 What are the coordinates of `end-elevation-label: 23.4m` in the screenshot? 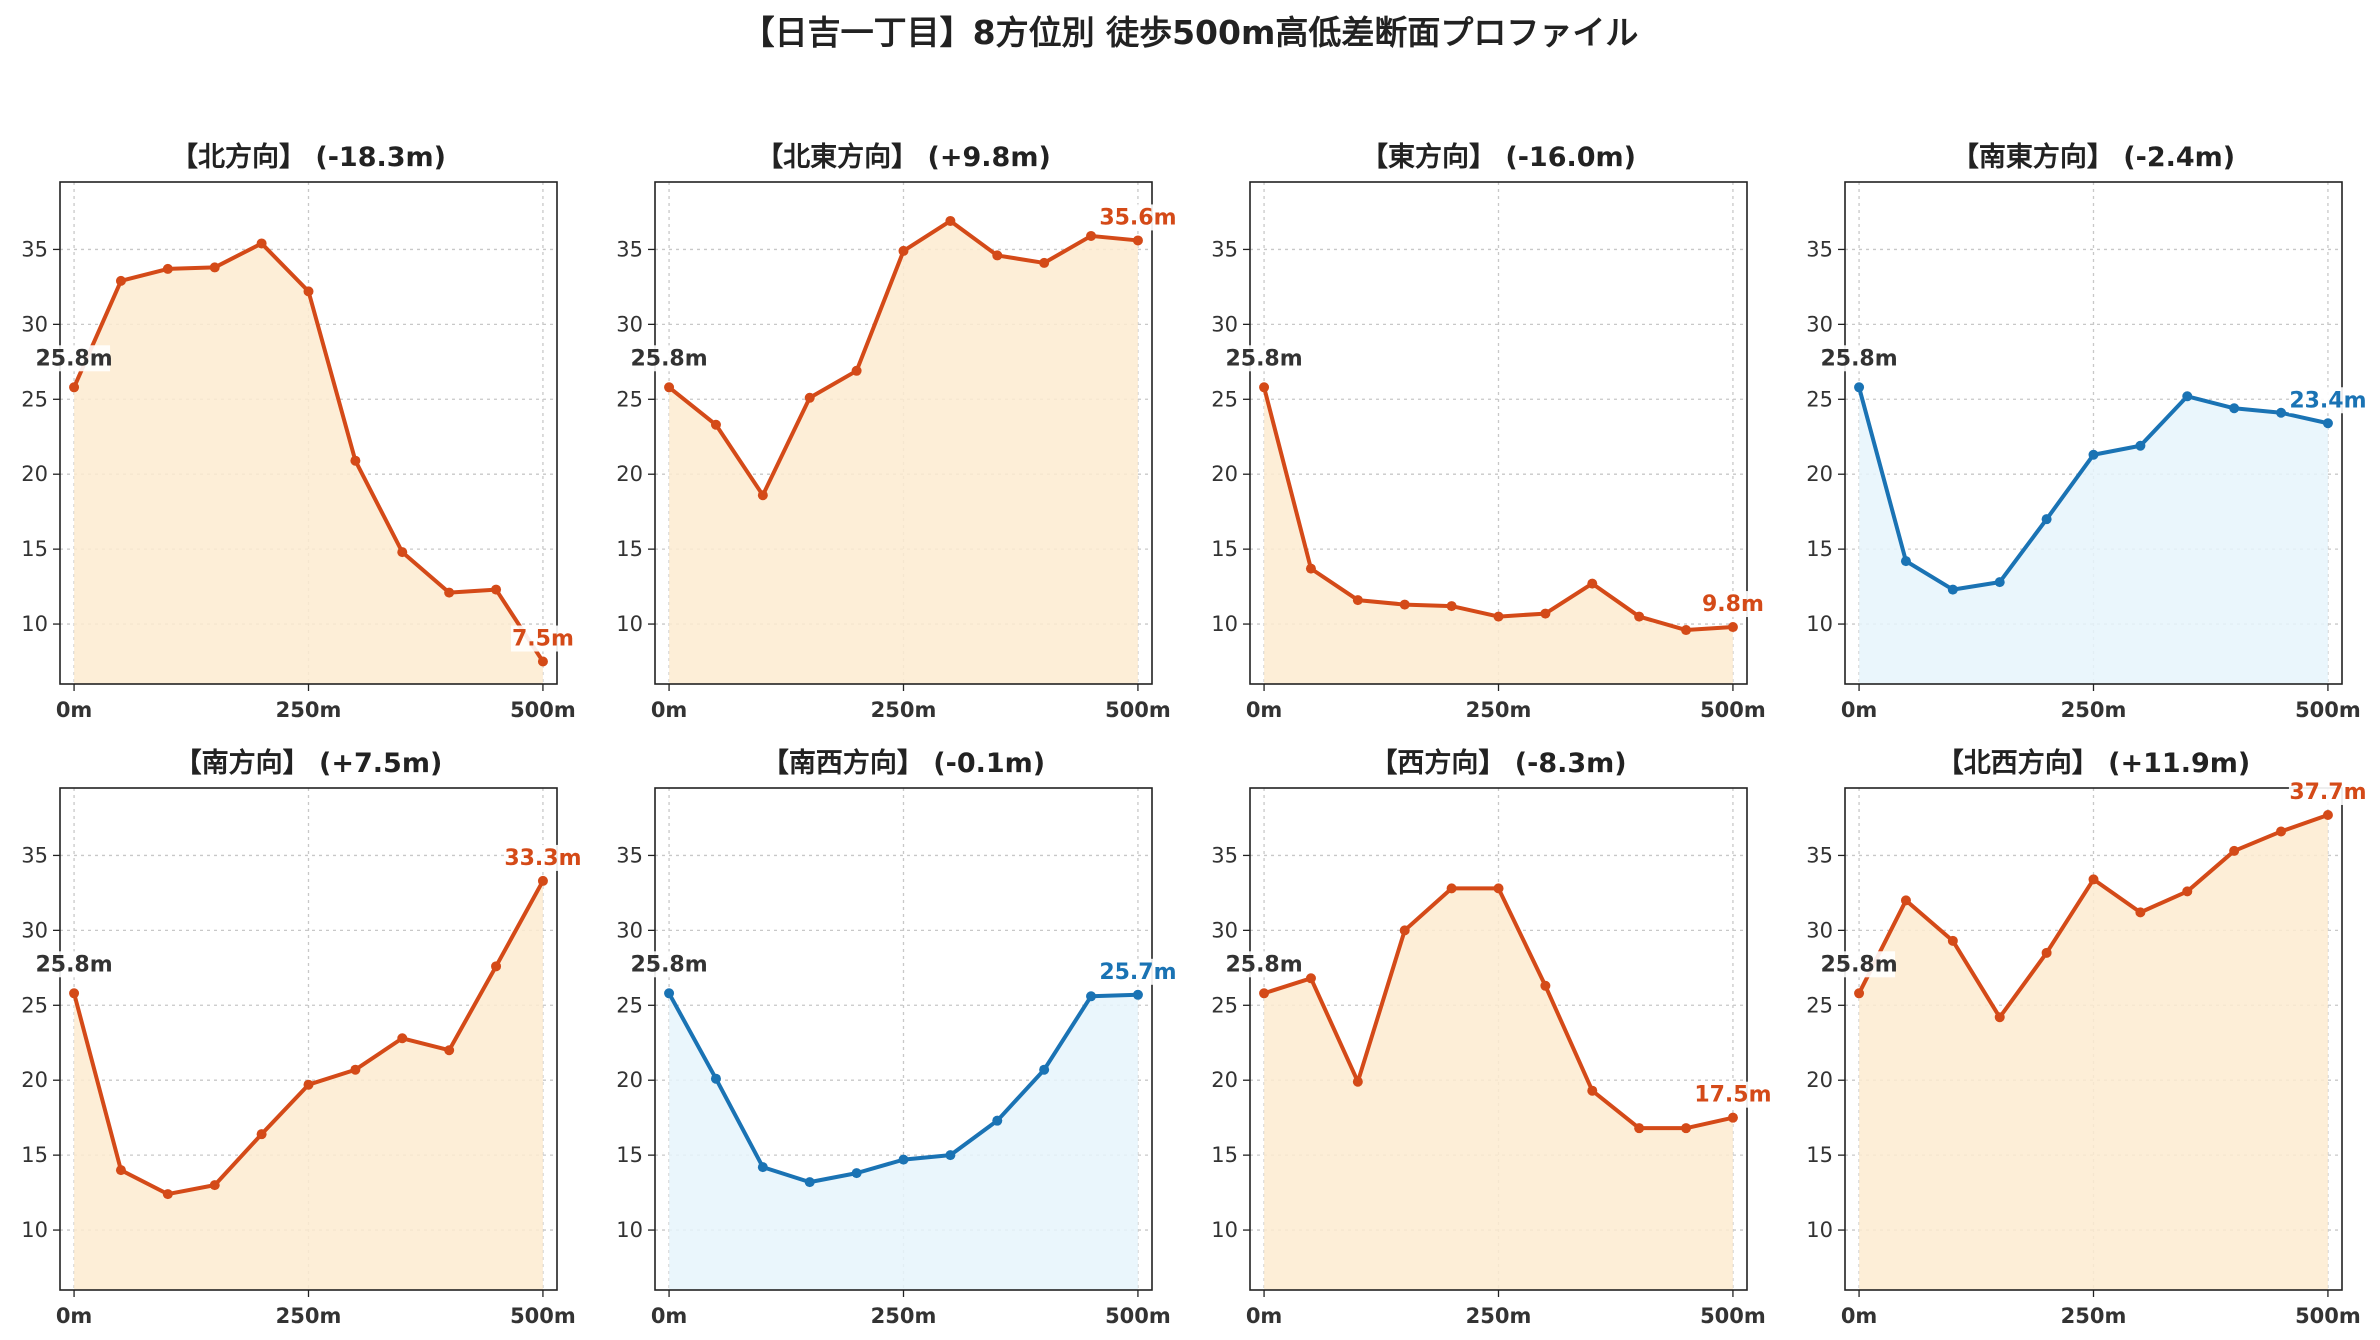 It's located at (2327, 400).